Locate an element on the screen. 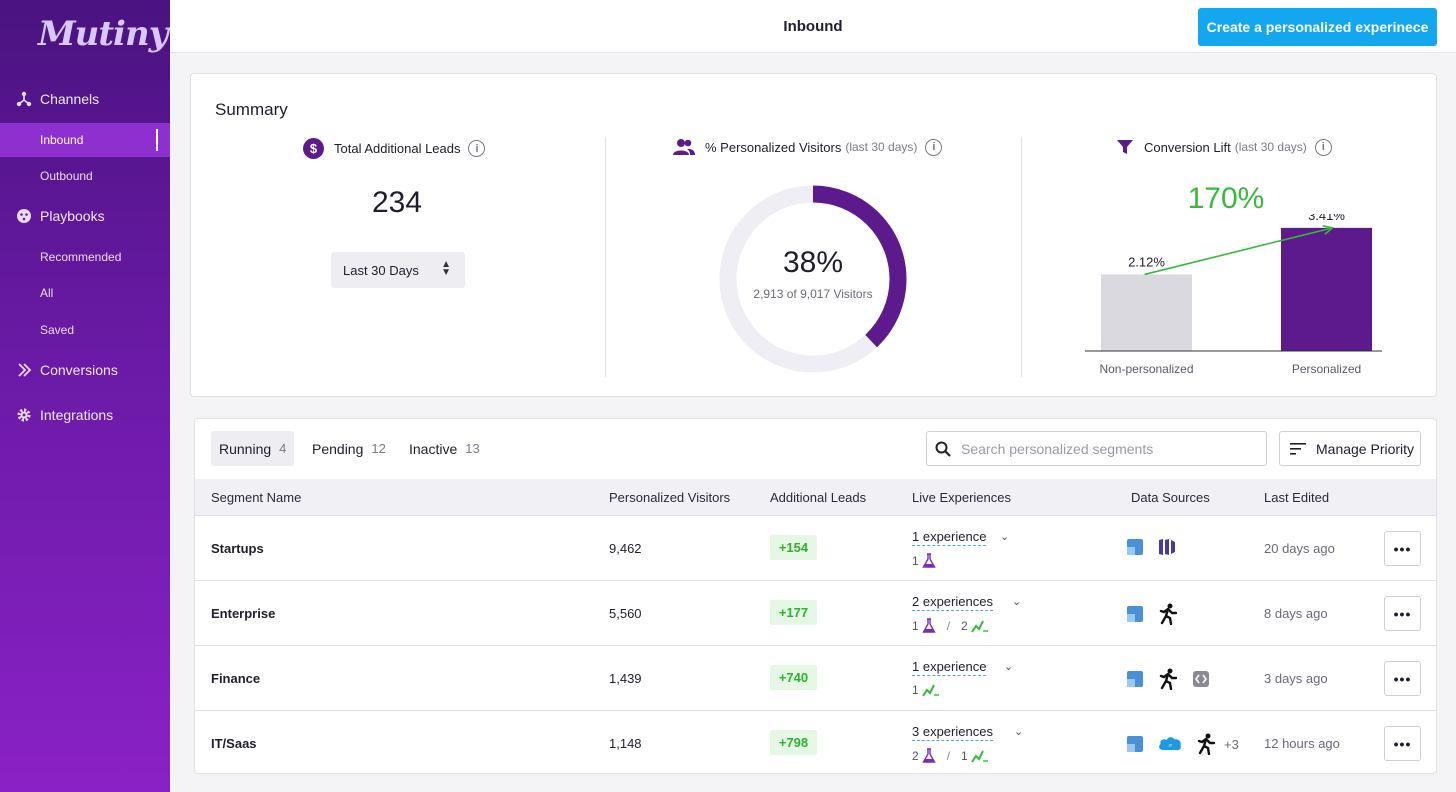 The height and width of the screenshot is (792, 1456). trend-arrow-line is located at coordinates (1238, 251).